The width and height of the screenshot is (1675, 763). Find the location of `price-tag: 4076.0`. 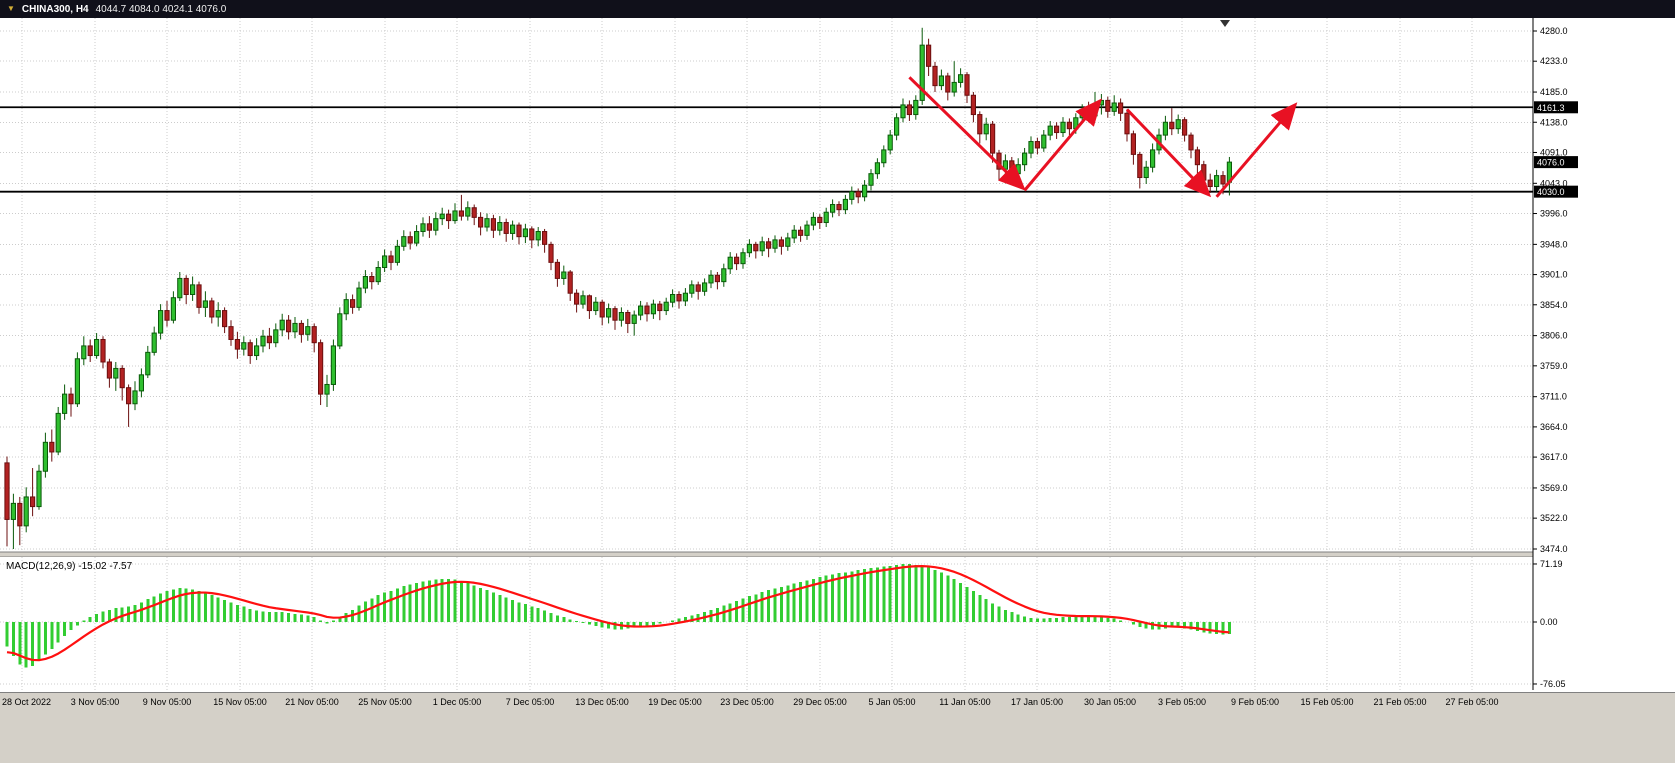

price-tag: 4076.0 is located at coordinates (1556, 162).